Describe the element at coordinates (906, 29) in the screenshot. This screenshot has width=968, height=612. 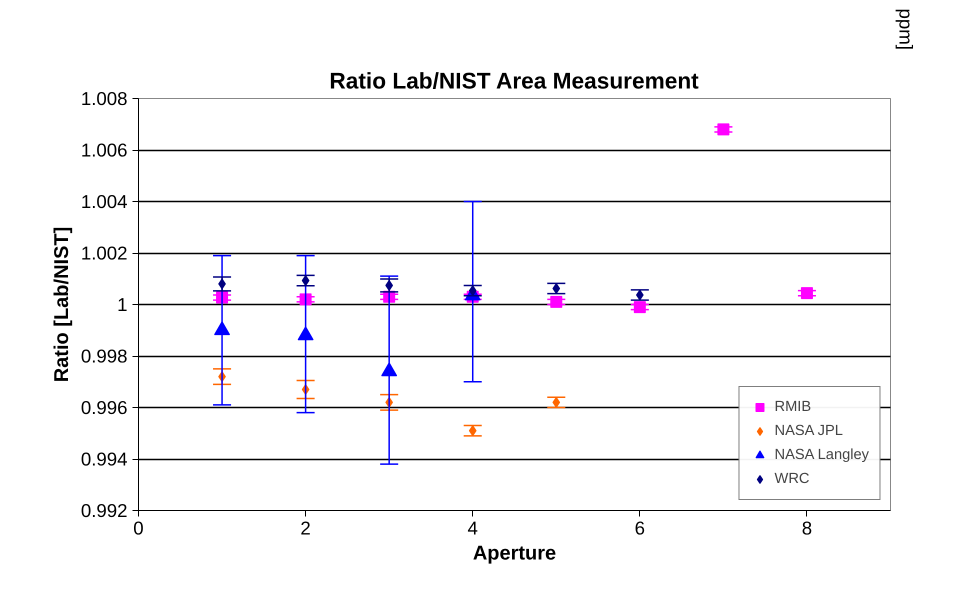
I see `text: ppm]` at that location.